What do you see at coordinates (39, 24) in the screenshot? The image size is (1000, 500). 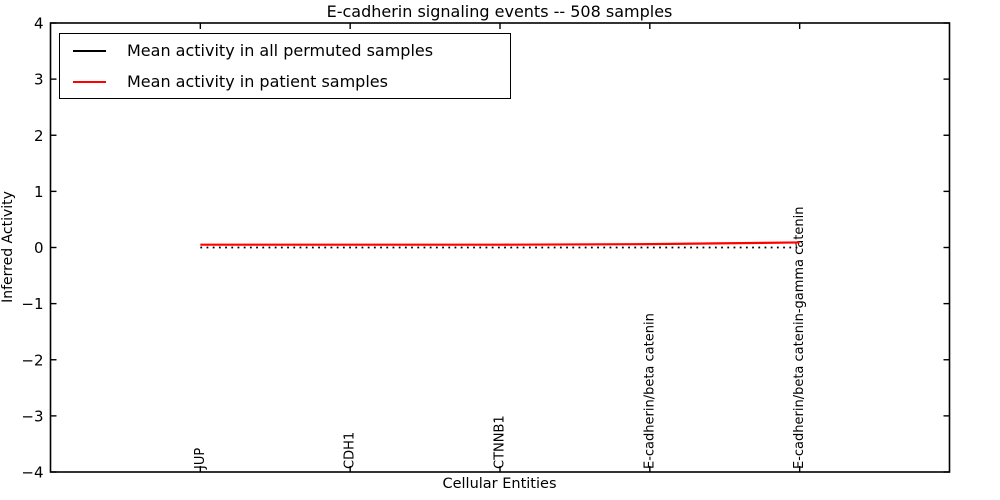 I see `y-tick-label: 4` at bounding box center [39, 24].